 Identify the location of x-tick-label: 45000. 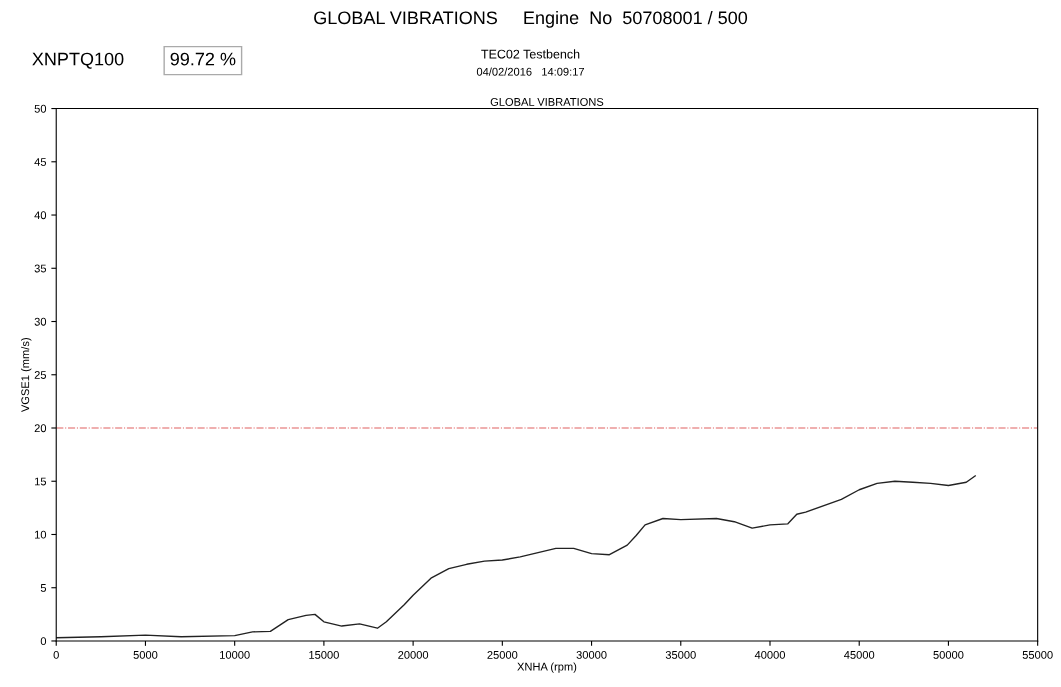
(859, 654).